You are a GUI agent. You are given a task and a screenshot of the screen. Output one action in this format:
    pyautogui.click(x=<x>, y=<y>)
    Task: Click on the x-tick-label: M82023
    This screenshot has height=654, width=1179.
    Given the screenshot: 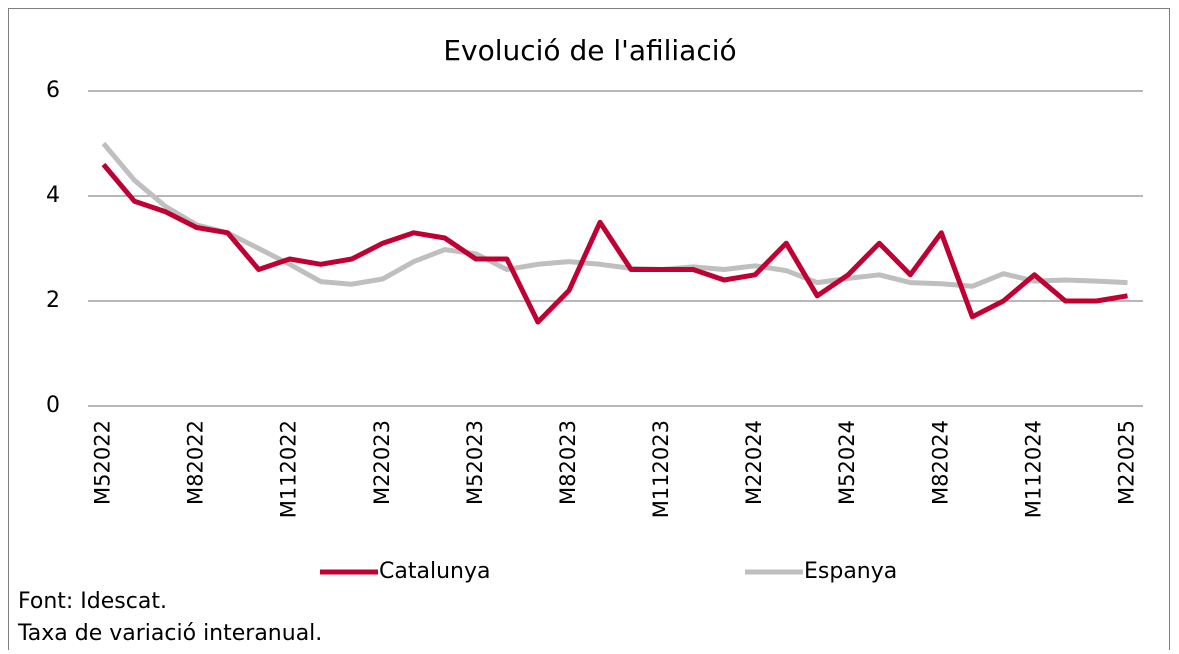 What is the action you would take?
    pyautogui.click(x=568, y=462)
    